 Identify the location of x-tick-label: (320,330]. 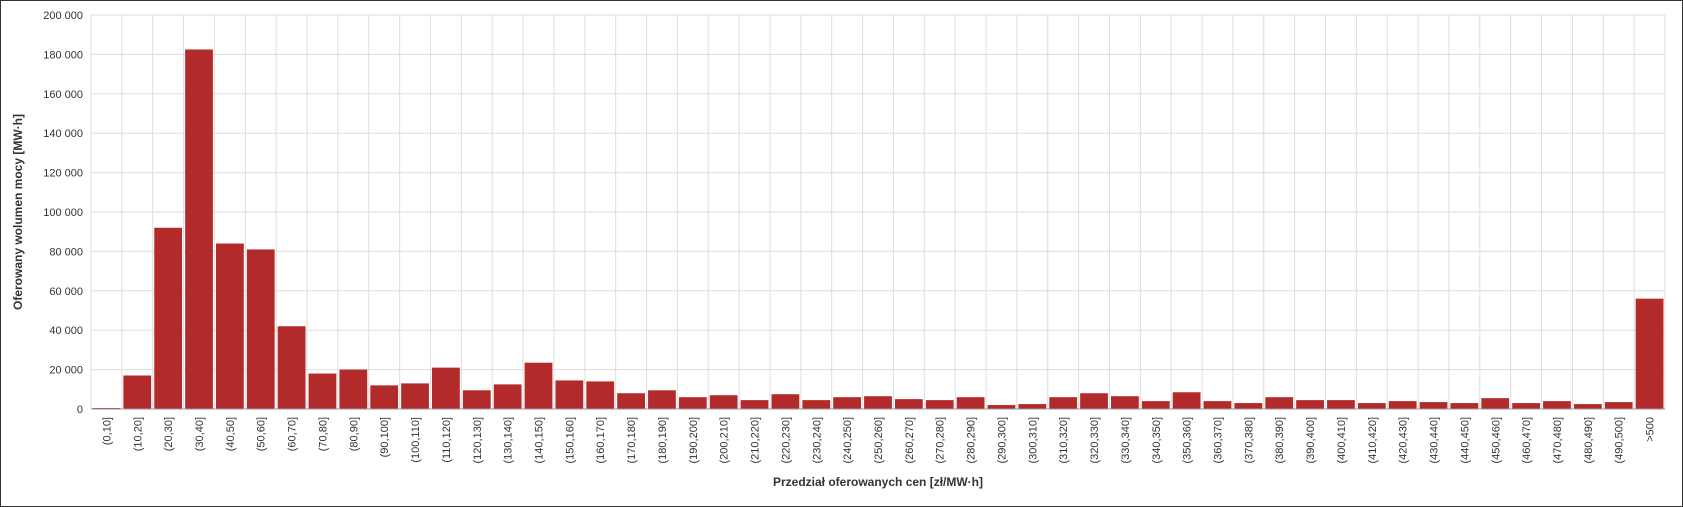
(1095, 440).